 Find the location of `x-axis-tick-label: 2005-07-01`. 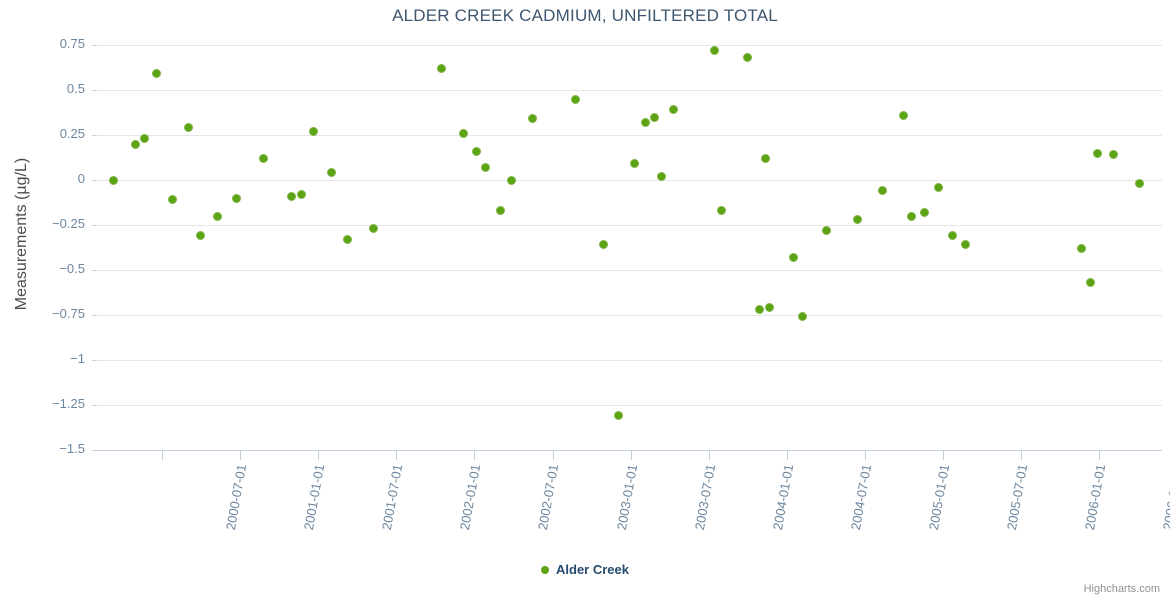

x-axis-tick-label: 2005-07-01 is located at coordinates (1017, 497).